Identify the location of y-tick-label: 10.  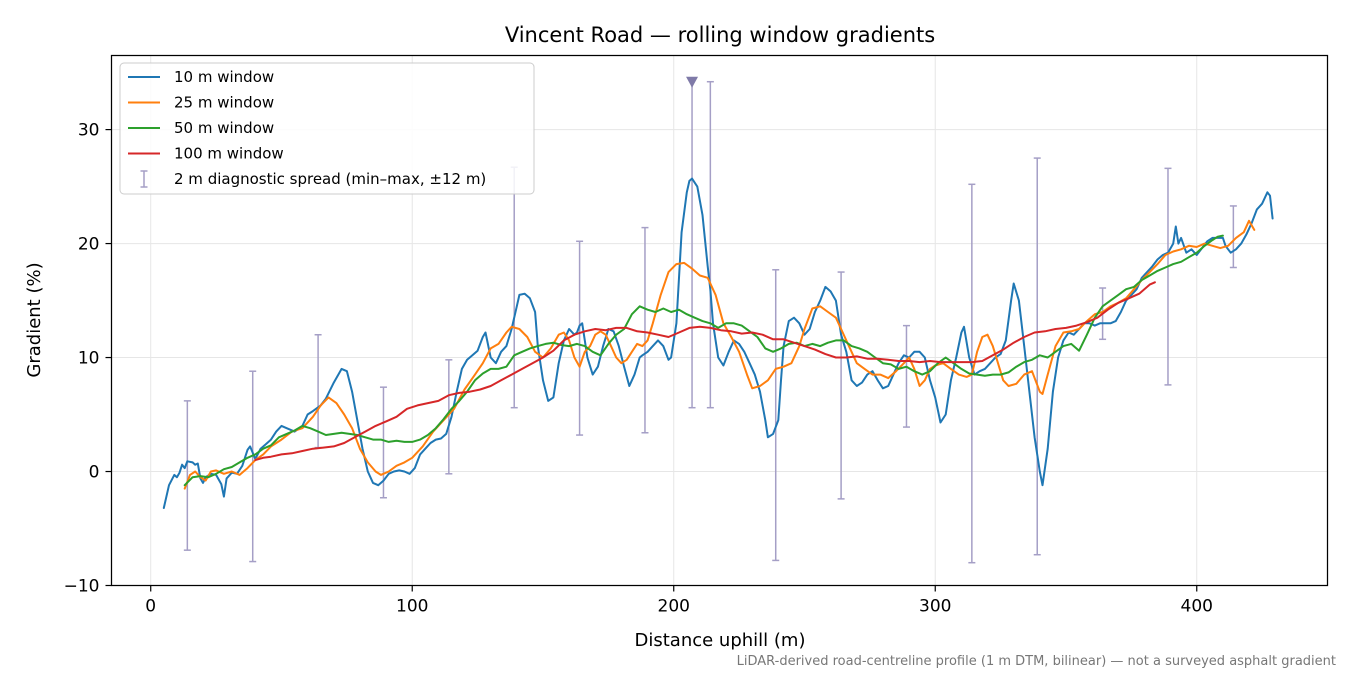
(89, 359).